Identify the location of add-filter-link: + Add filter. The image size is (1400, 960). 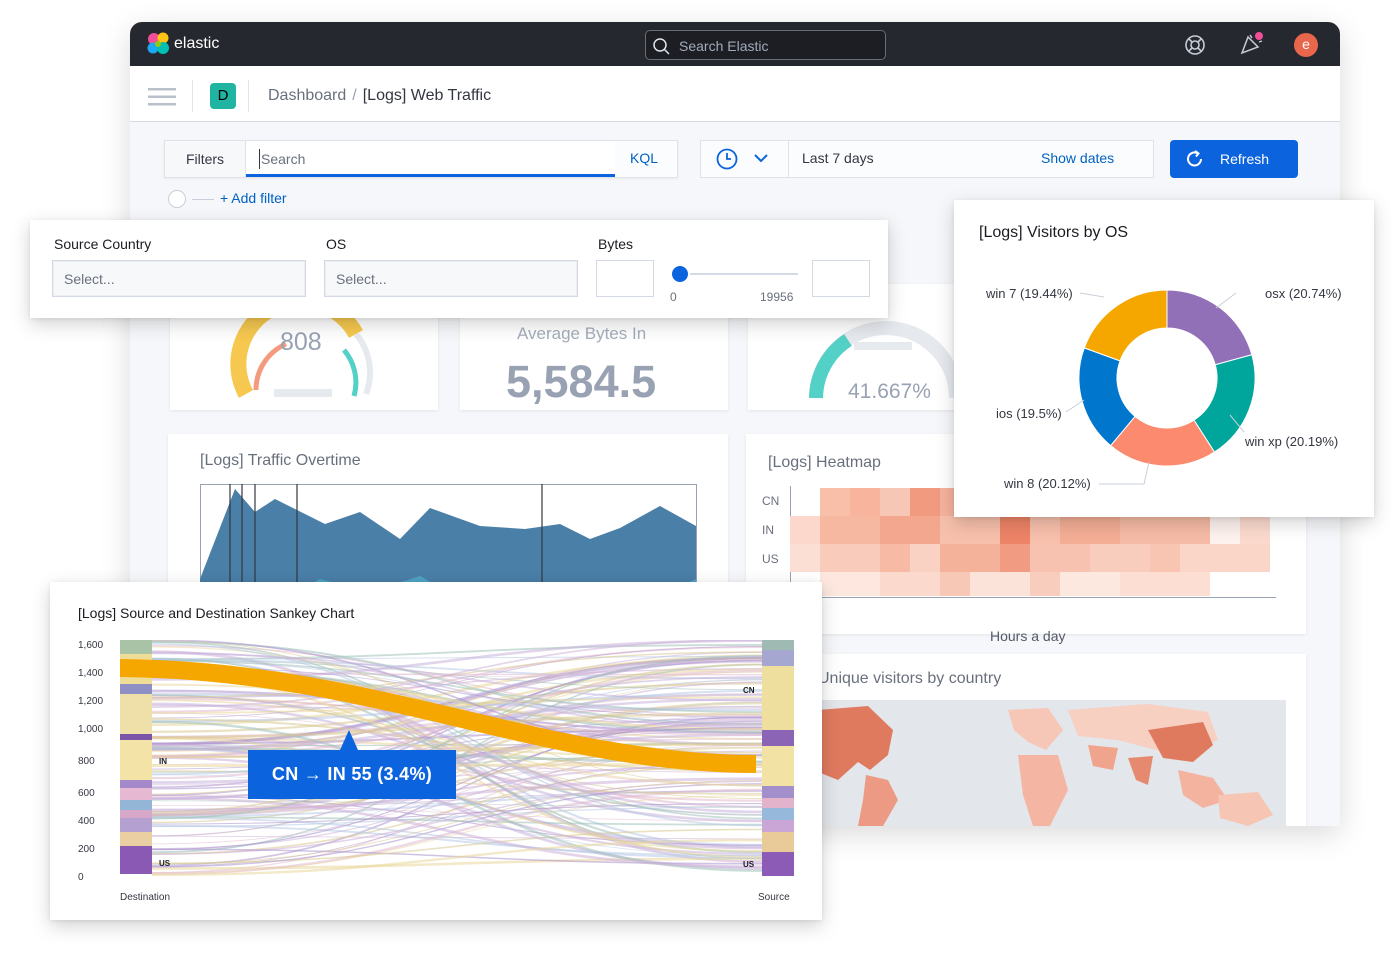
(253, 198).